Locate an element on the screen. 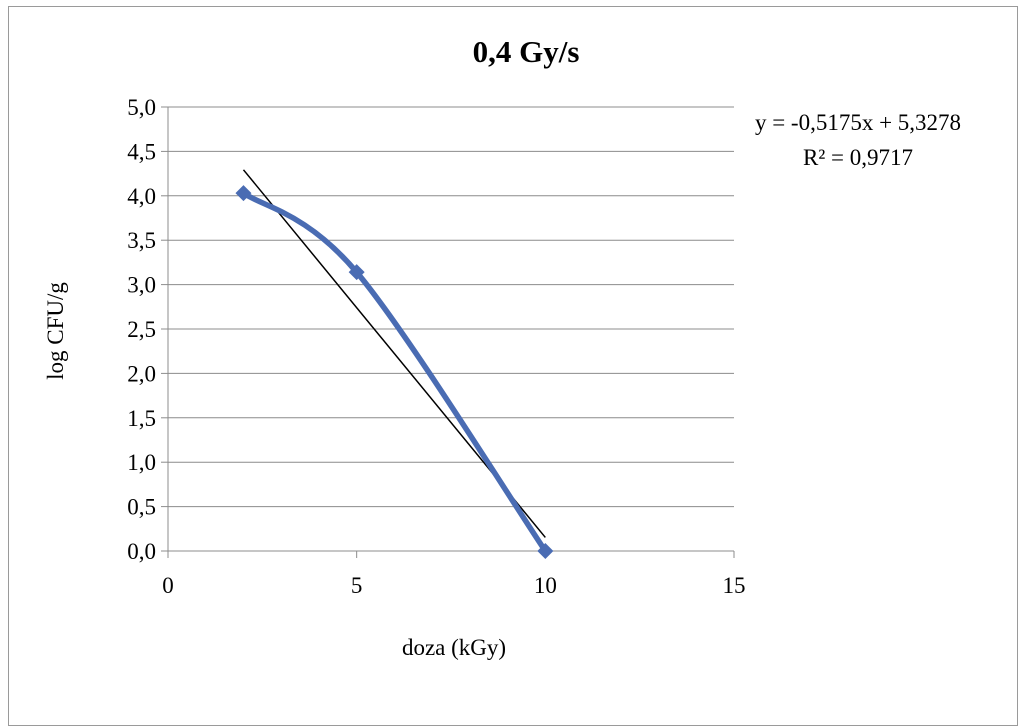  x-tick-label: 15 is located at coordinates (734, 585).